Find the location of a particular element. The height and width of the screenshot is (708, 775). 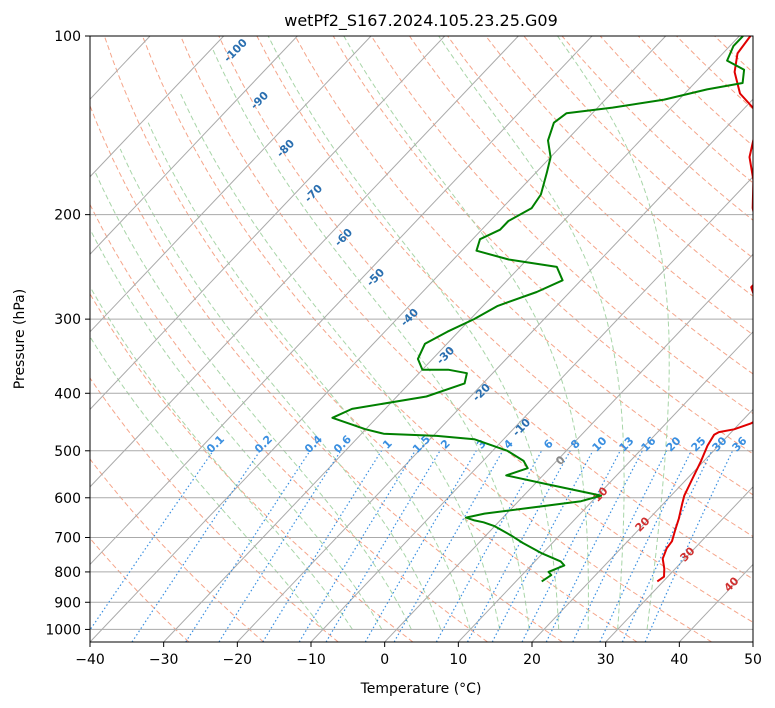

x-tick-label: 0 is located at coordinates (384, 660).